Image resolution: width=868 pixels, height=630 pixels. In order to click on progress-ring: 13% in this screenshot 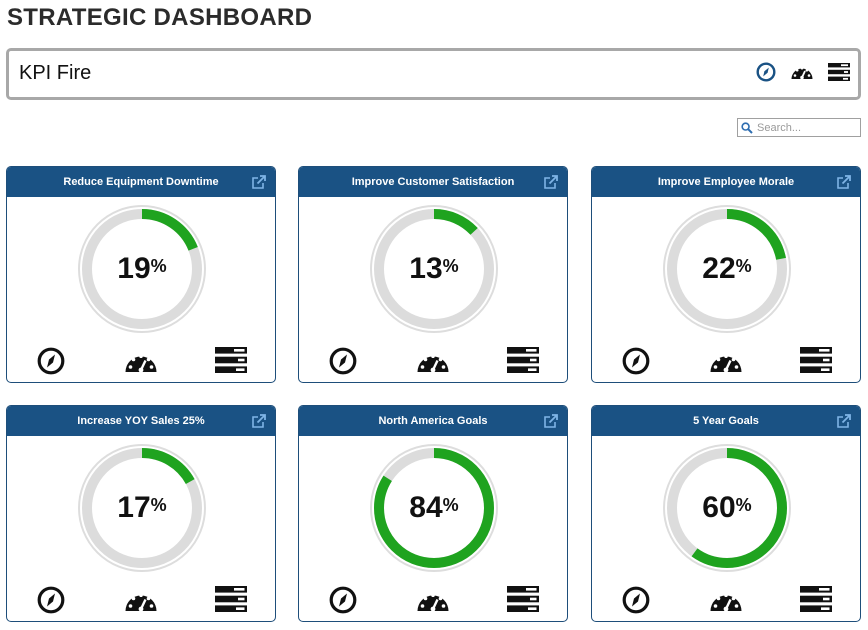, I will do `click(434, 269)`.